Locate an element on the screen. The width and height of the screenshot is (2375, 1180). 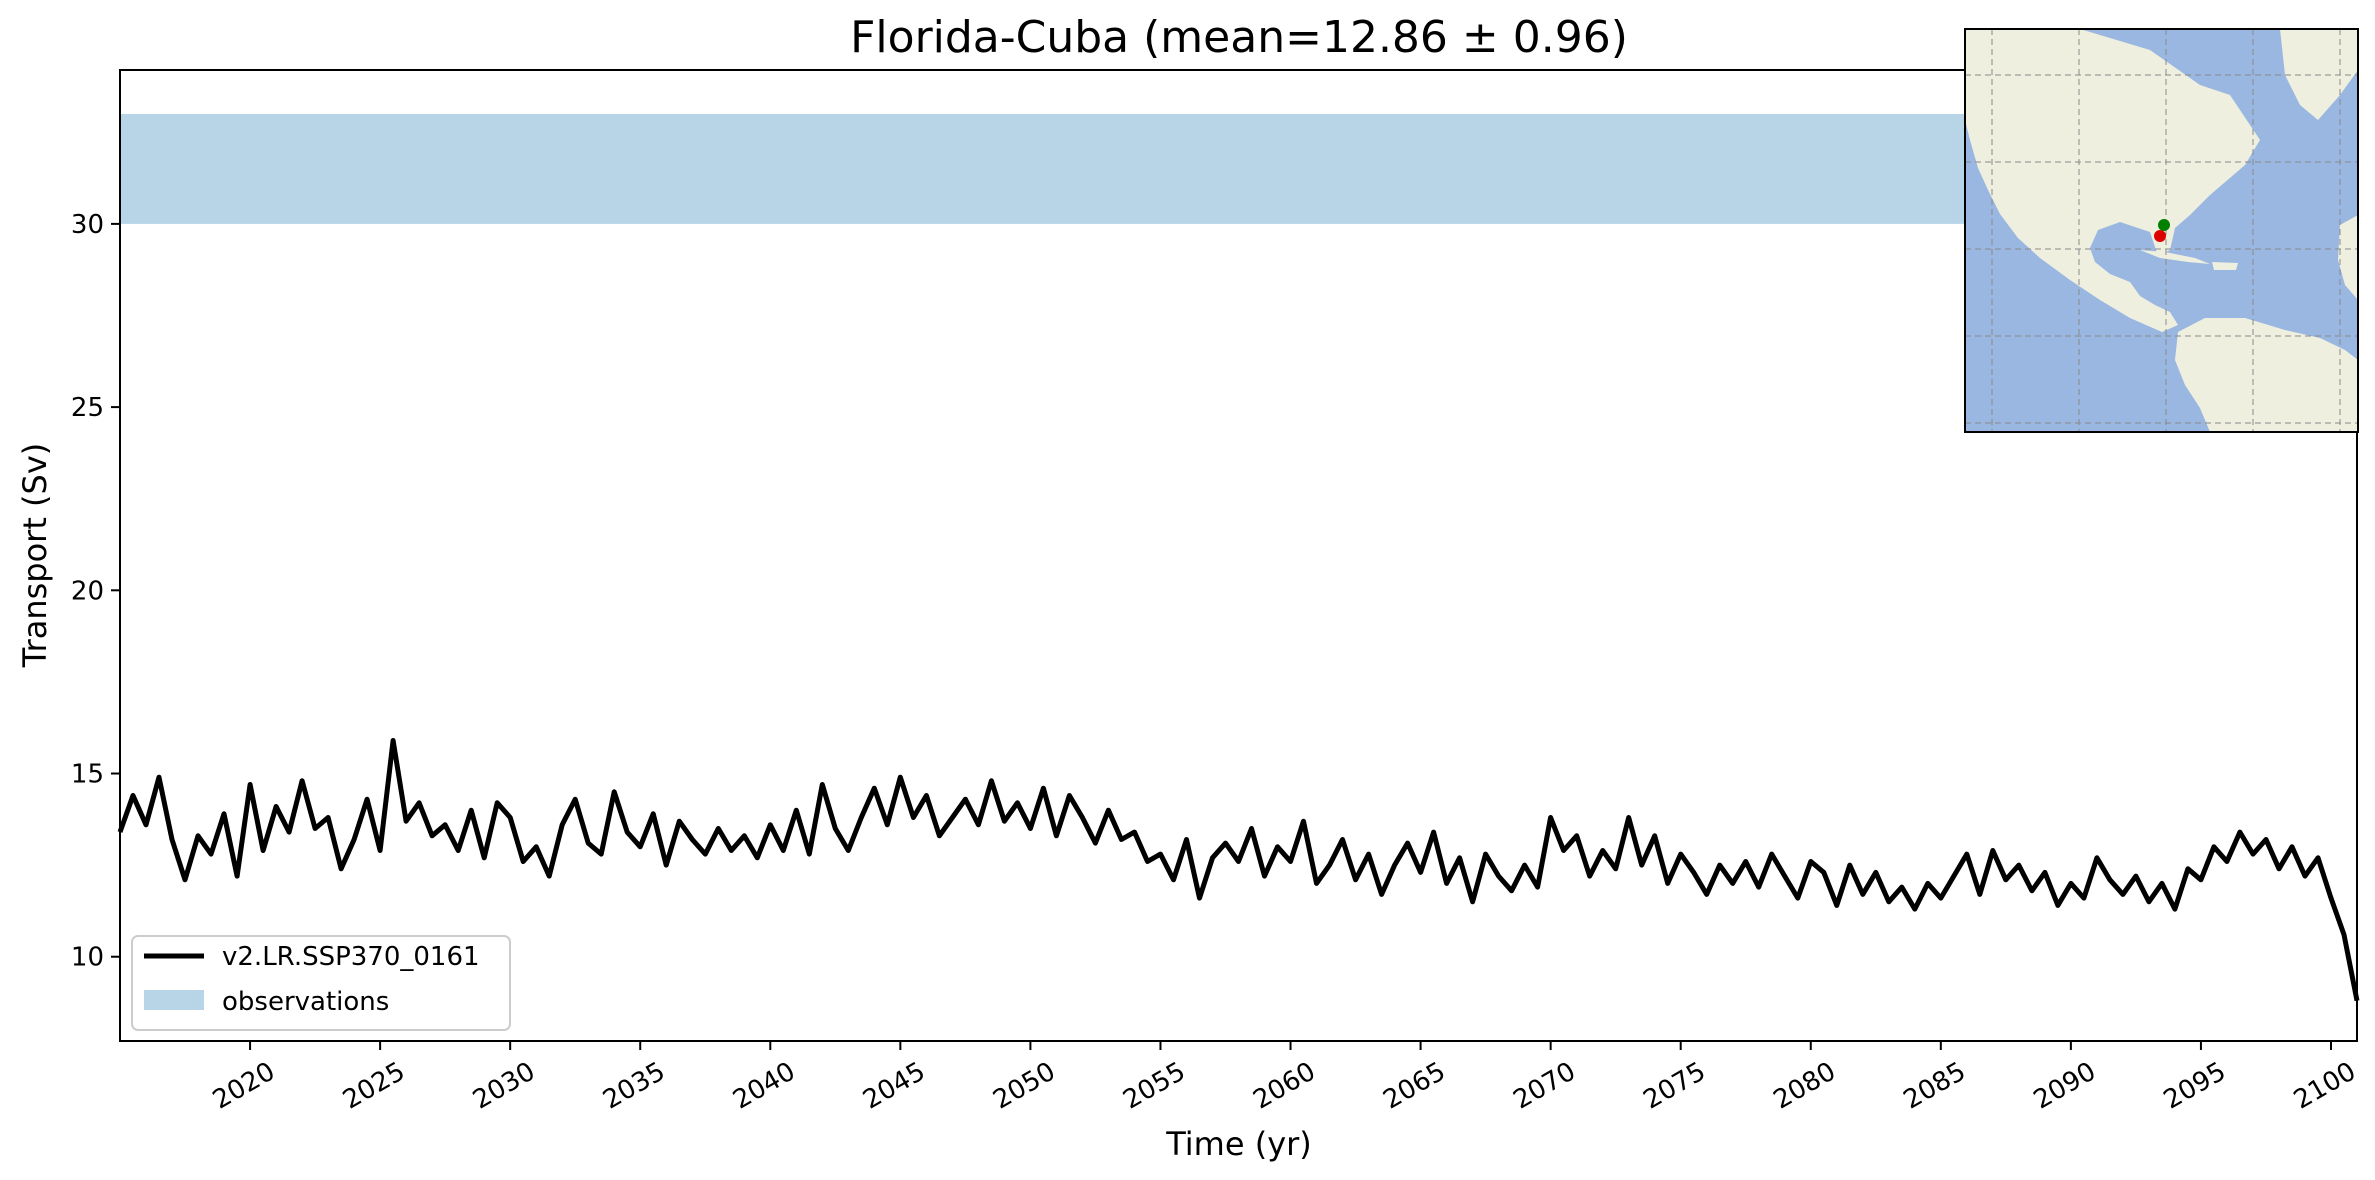
map-frame is located at coordinates (2161, 230).